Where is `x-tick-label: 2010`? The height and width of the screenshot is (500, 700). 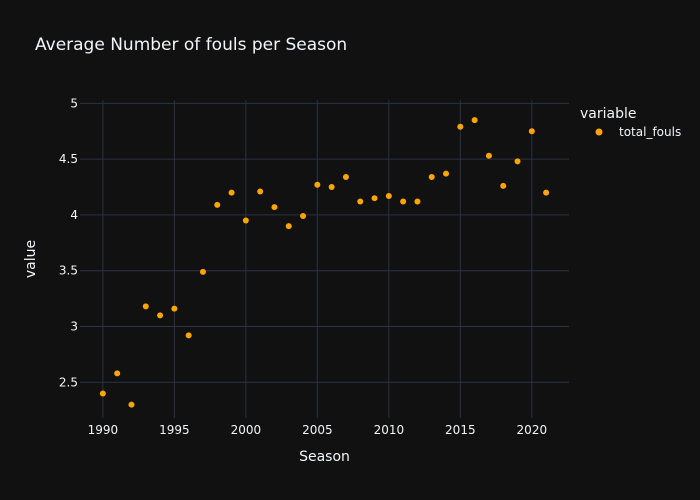
x-tick-label: 2010 is located at coordinates (389, 430).